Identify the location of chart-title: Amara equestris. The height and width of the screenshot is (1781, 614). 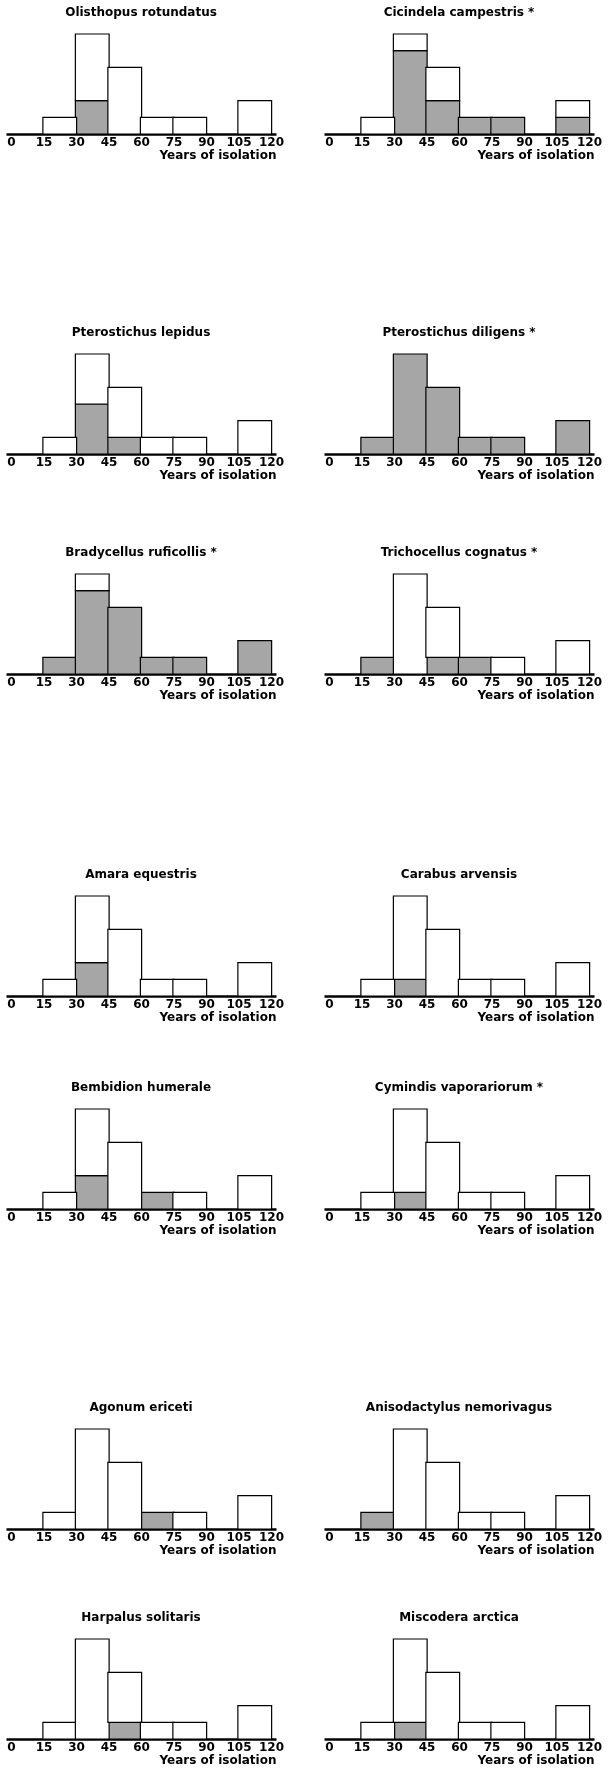
(141, 874).